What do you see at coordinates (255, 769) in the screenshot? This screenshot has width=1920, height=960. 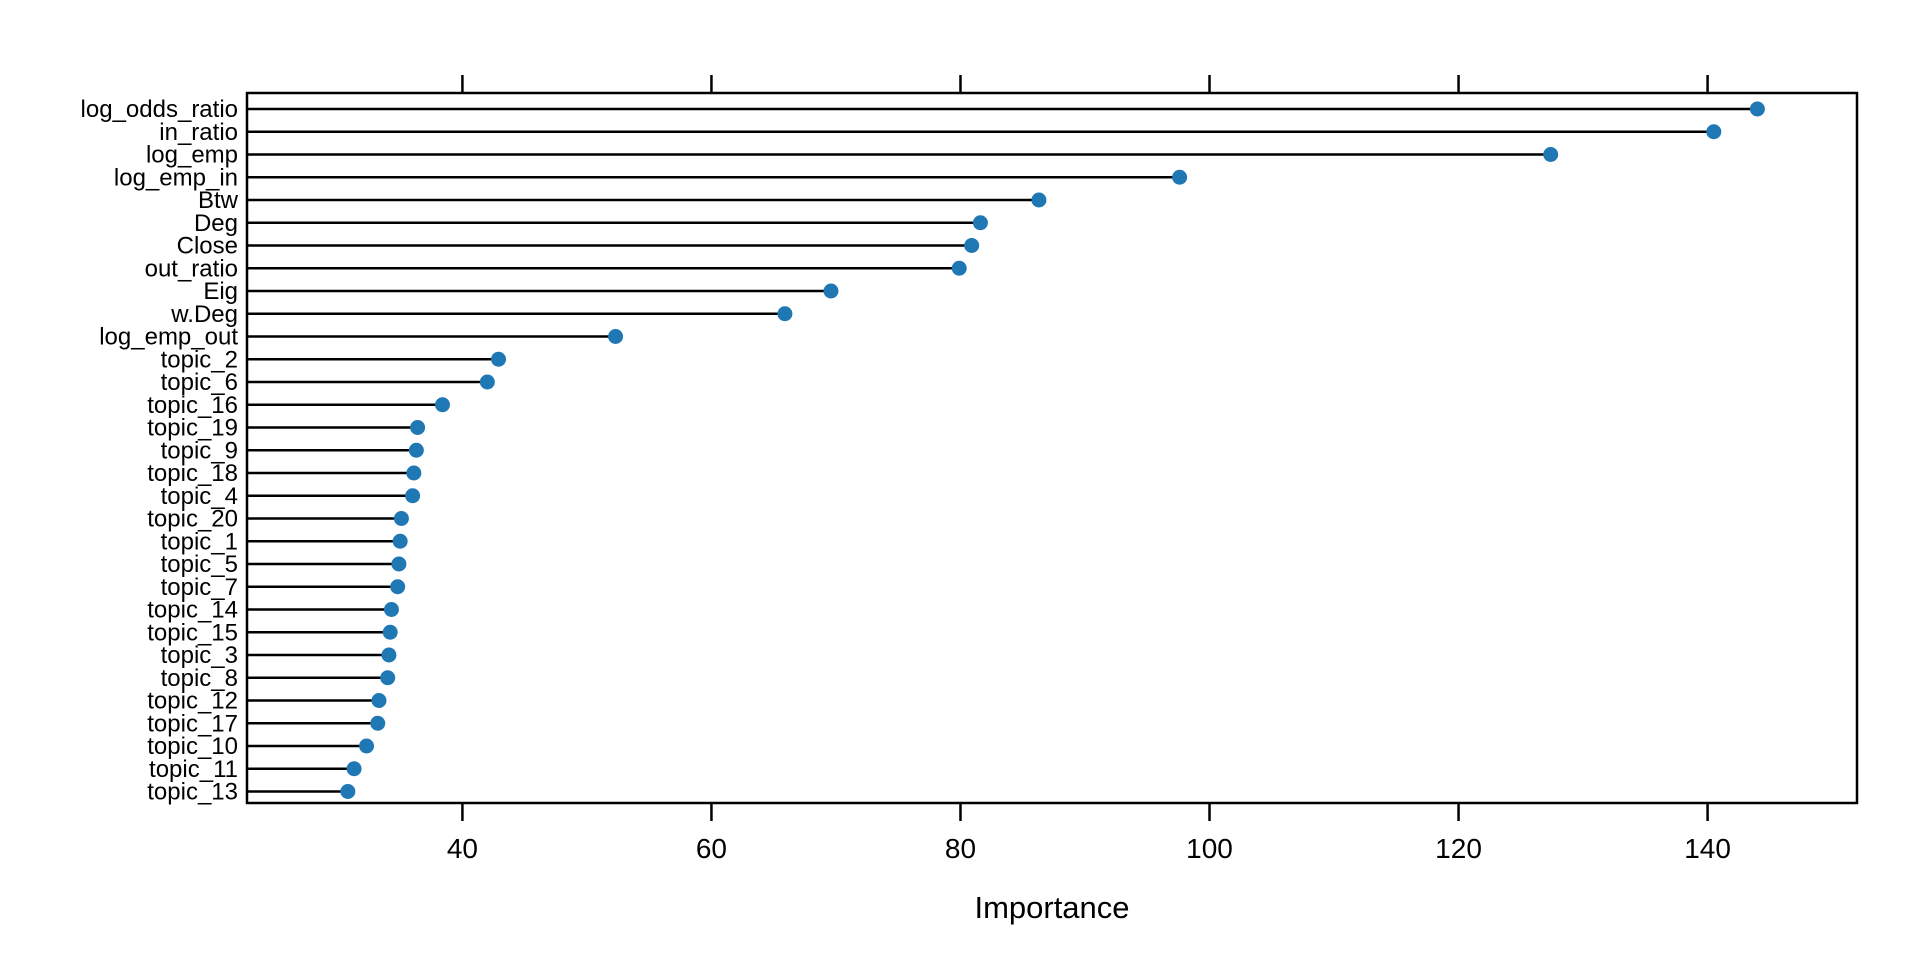 I see `chart-row: topic_11` at bounding box center [255, 769].